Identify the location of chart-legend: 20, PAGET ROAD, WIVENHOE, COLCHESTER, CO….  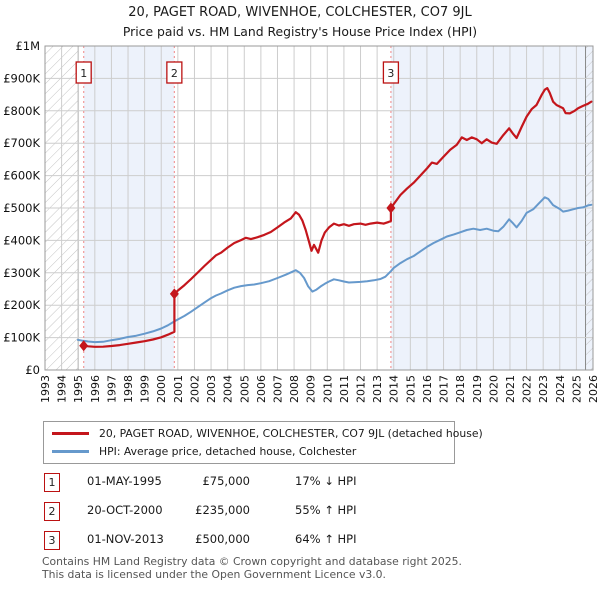
(263, 442).